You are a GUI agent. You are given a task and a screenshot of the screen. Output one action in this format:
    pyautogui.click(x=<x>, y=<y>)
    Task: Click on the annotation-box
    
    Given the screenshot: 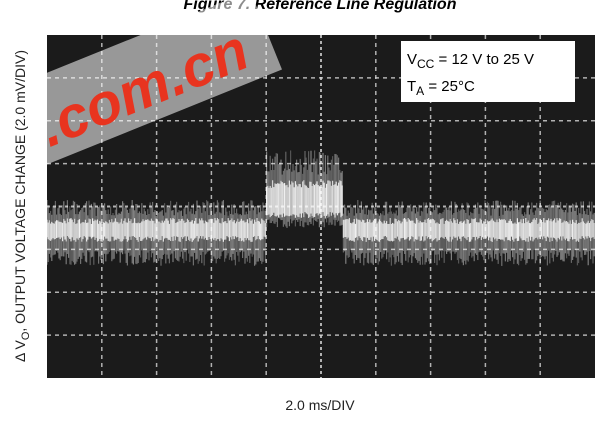 What is the action you would take?
    pyautogui.click(x=488, y=71)
    